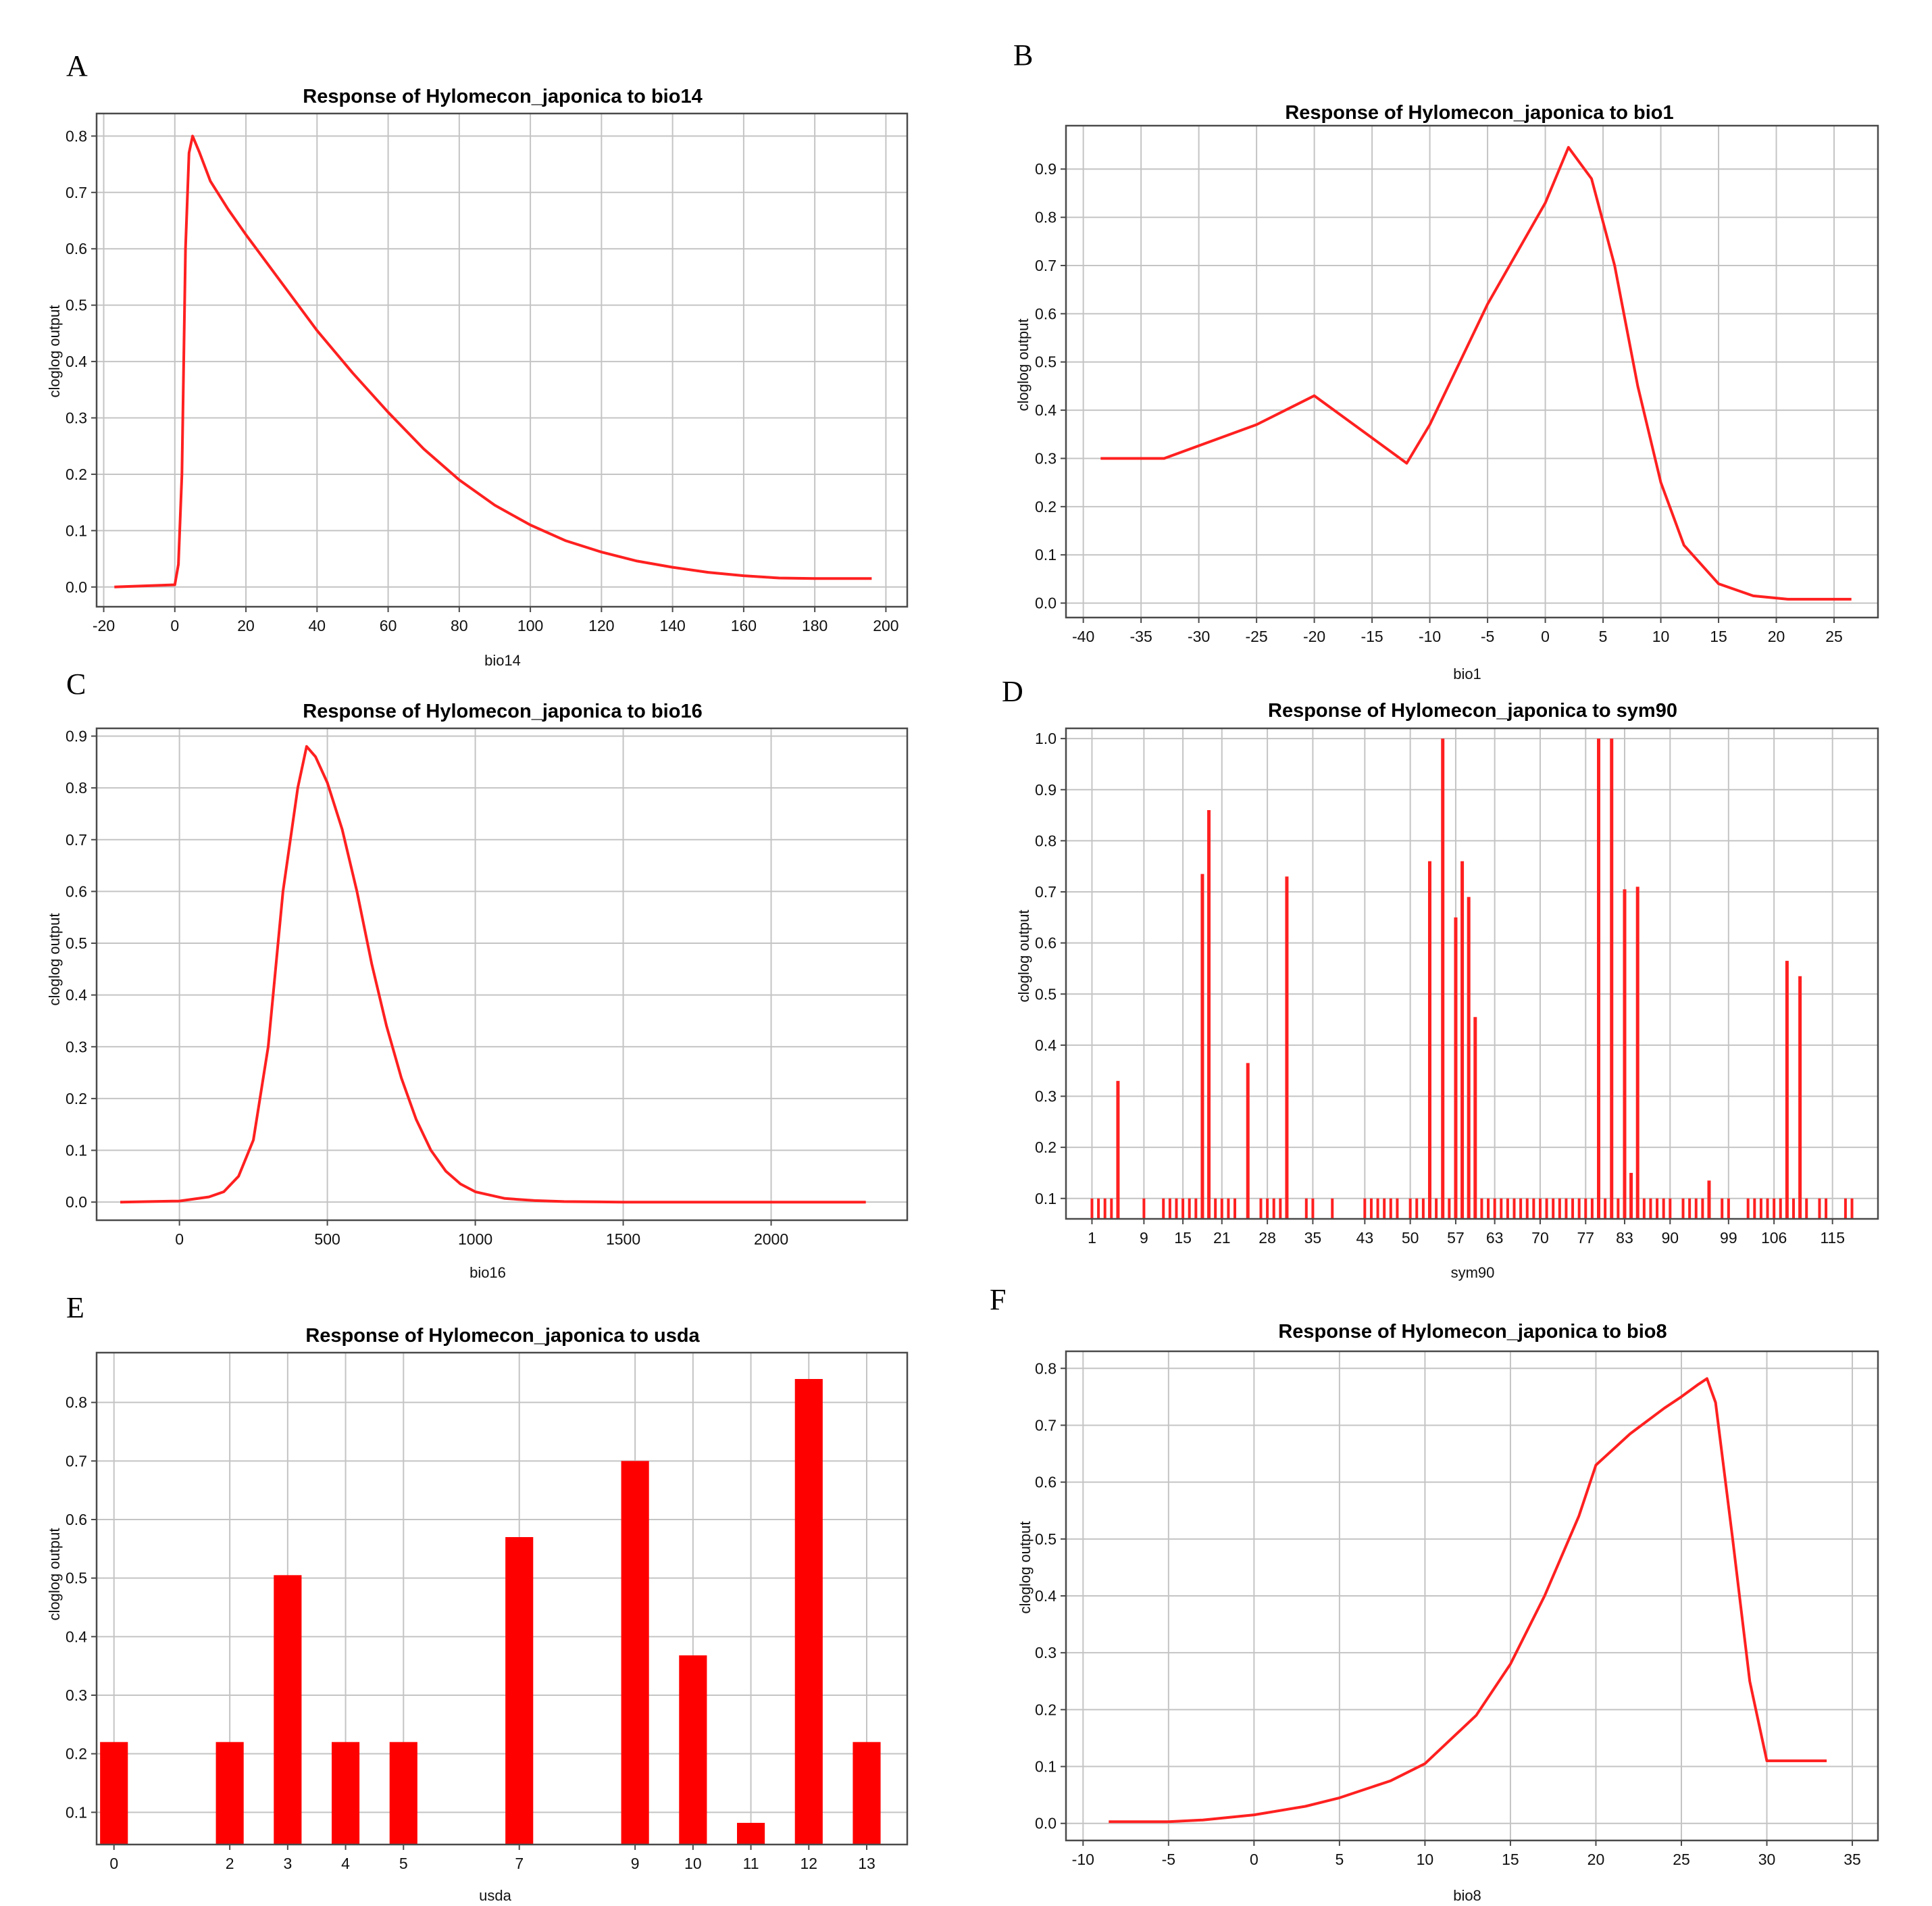 This screenshot has height=1906, width=1932. Describe the element at coordinates (495, 1895) in the screenshot. I see `x-axis-label: usda` at that location.